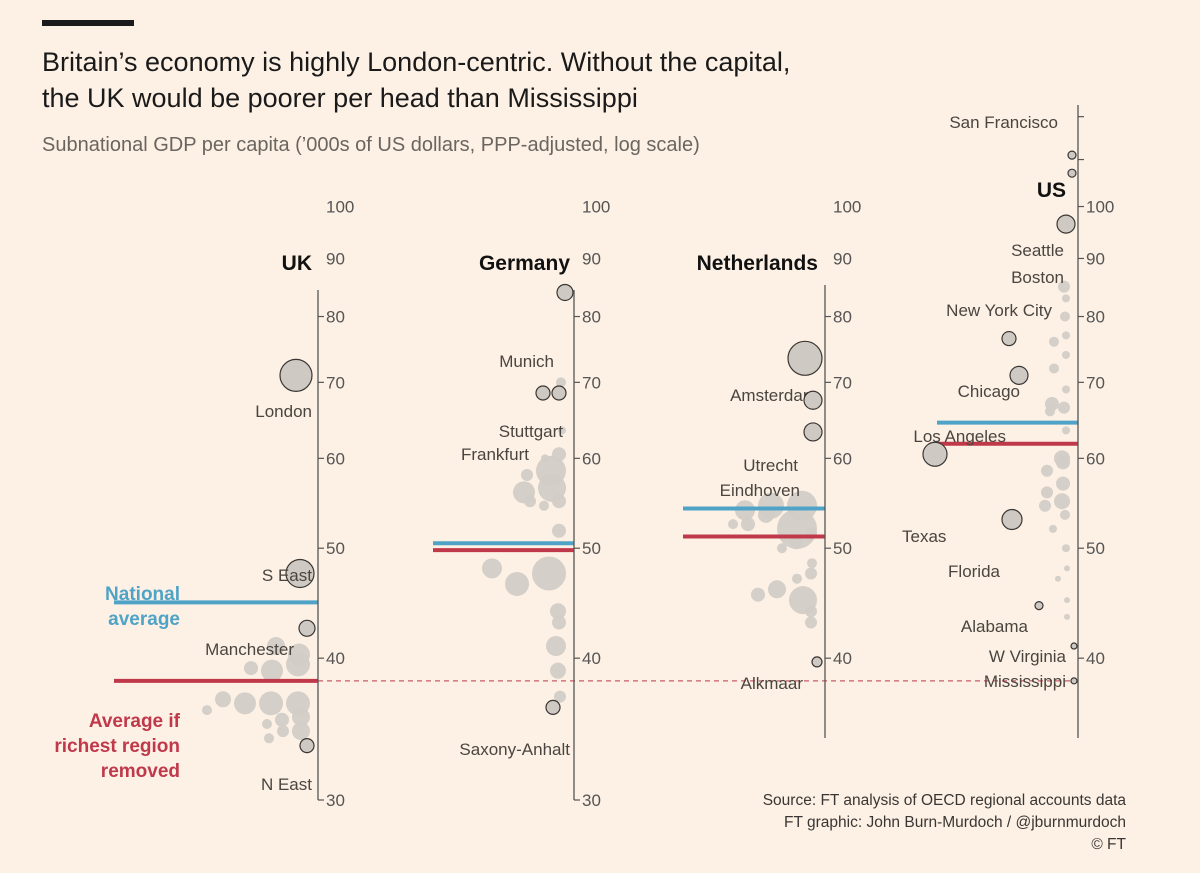  What do you see at coordinates (591, 800) in the screenshot?
I see `germany-tick-label: 30` at bounding box center [591, 800].